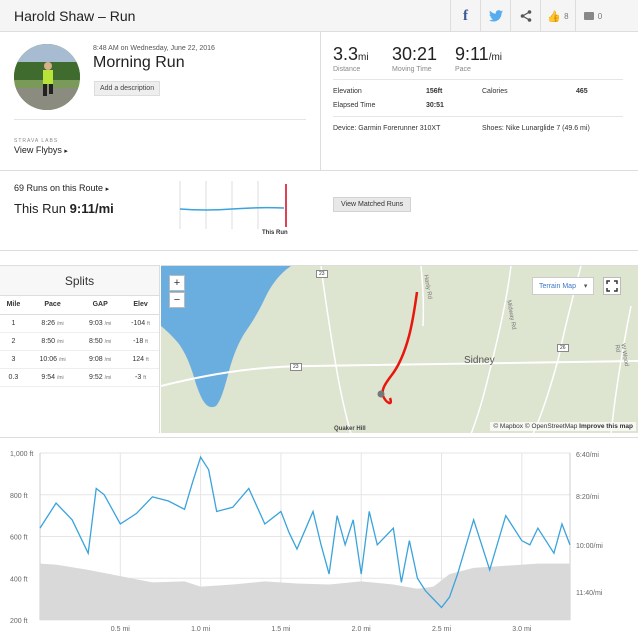 This screenshot has width=638, height=643. Describe the element at coordinates (21, 454) in the screenshot. I see `y-tick-label: 1,000 ft` at that location.